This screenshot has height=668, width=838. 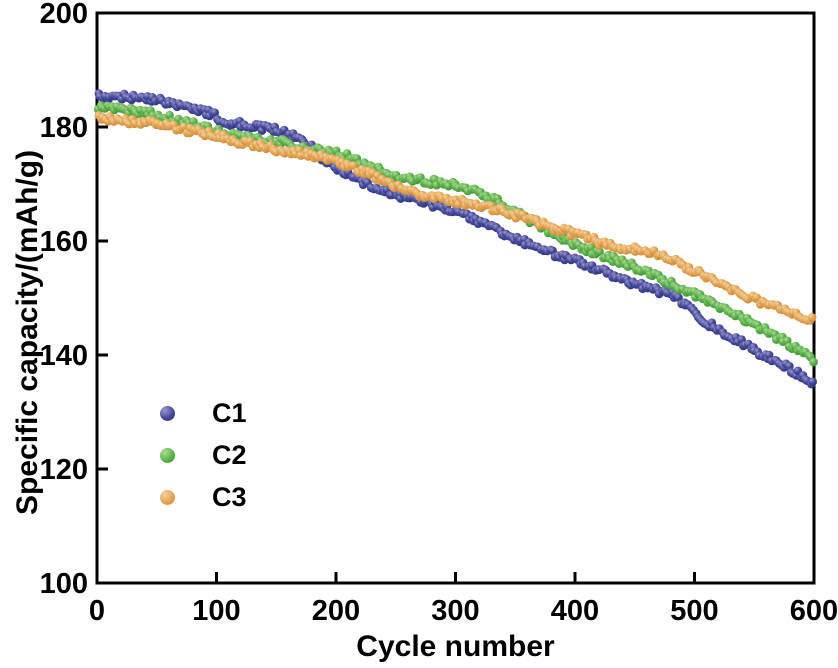 What do you see at coordinates (27, 332) in the screenshot?
I see `y-axis-title: Specific capacity/(mAh/g)` at bounding box center [27, 332].